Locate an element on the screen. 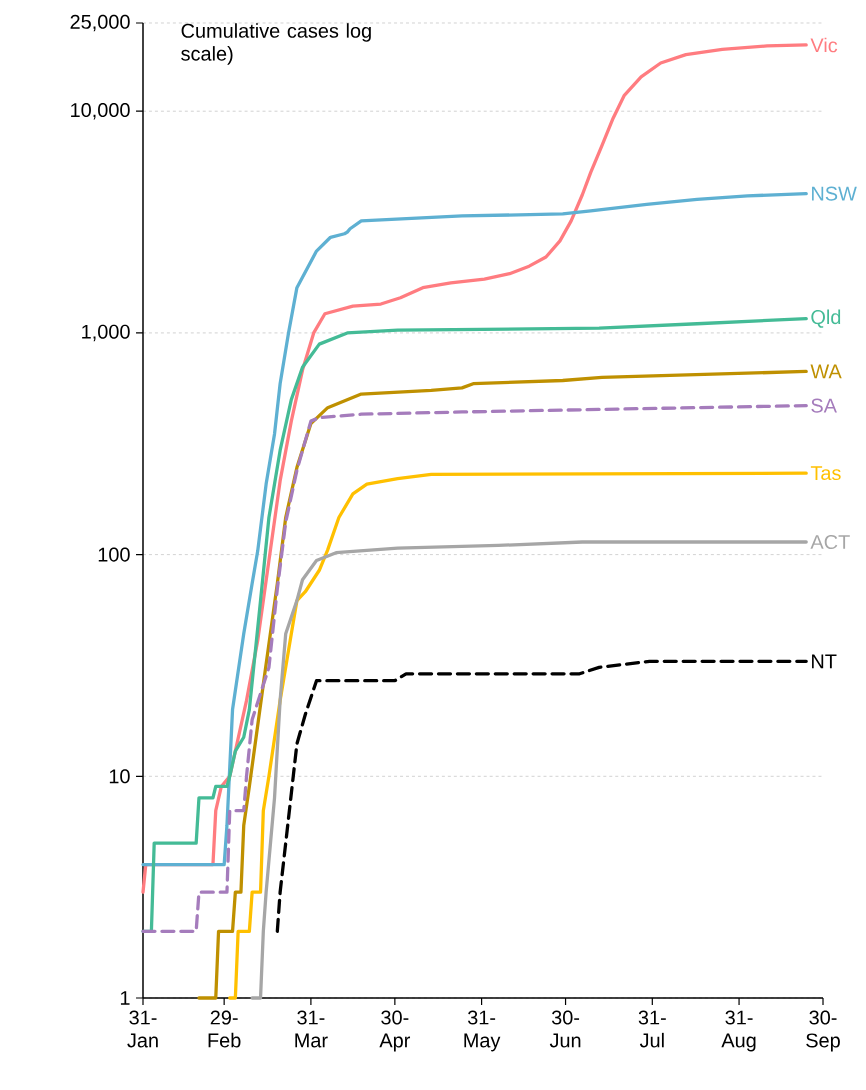 The height and width of the screenshot is (1090, 866). x-tick-label: 30-Jun is located at coordinates (565, 1029).